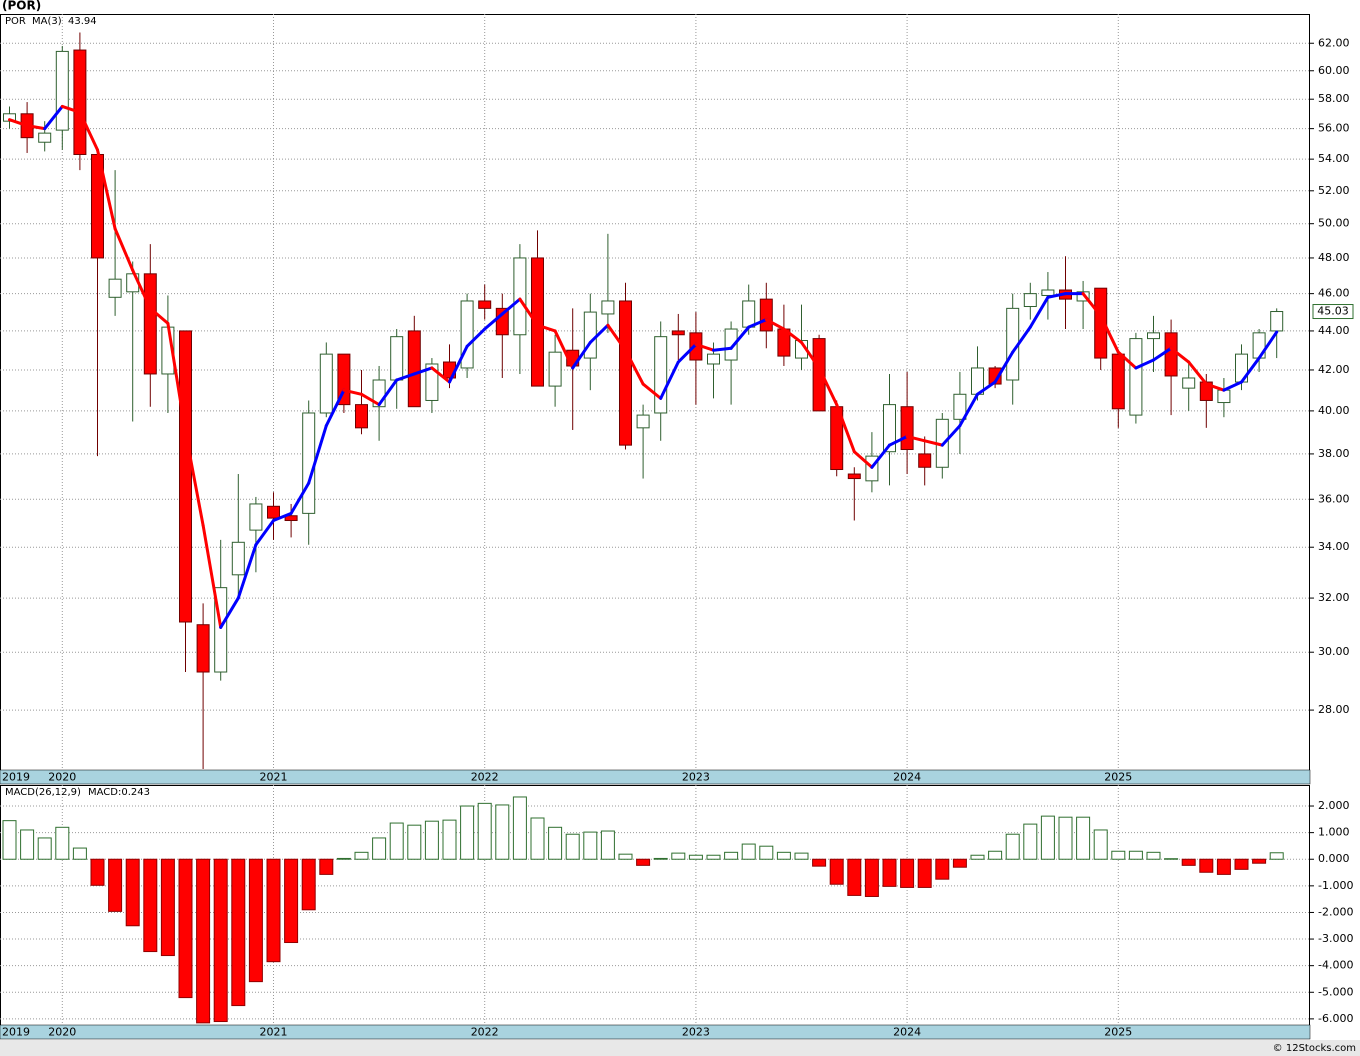 Image resolution: width=1360 pixels, height=1056 pixels. I want to click on y-tick-label: 54.00, so click(1334, 158).